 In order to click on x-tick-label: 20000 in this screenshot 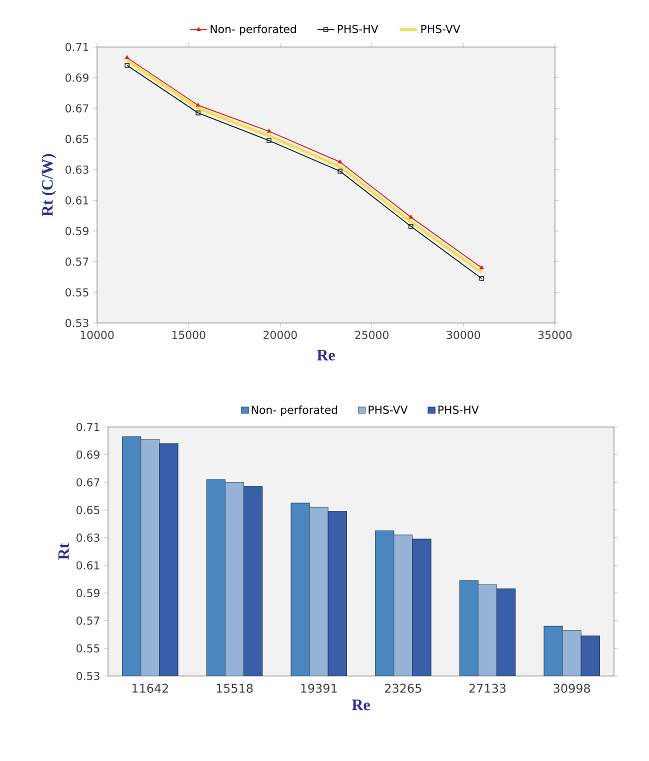, I will do `click(280, 335)`.